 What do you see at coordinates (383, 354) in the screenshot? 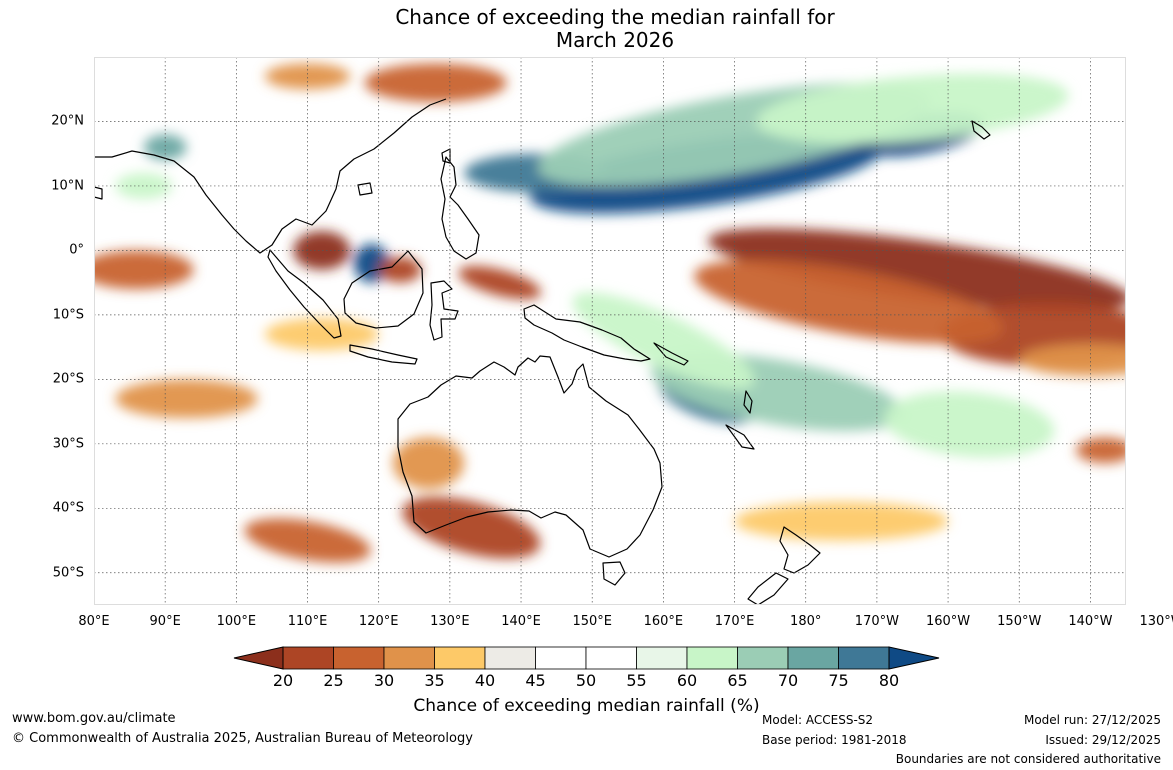
I see `java-coastline` at bounding box center [383, 354].